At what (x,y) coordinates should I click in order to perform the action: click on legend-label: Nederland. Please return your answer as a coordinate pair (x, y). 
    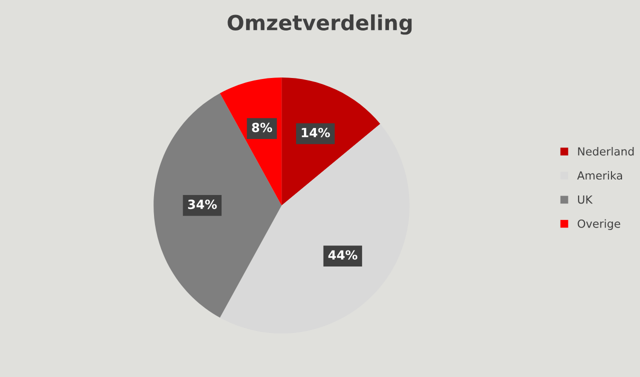
    Looking at the image, I should click on (606, 151).